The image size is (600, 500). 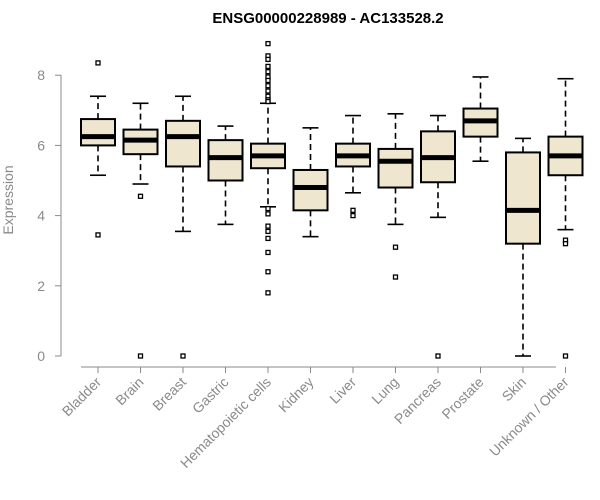 I want to click on y-tick-label: 4, so click(x=41, y=216).